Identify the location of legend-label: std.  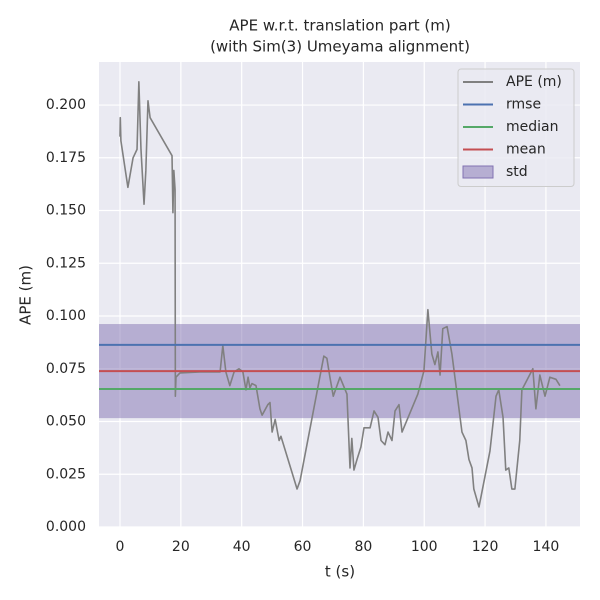
(517, 172).